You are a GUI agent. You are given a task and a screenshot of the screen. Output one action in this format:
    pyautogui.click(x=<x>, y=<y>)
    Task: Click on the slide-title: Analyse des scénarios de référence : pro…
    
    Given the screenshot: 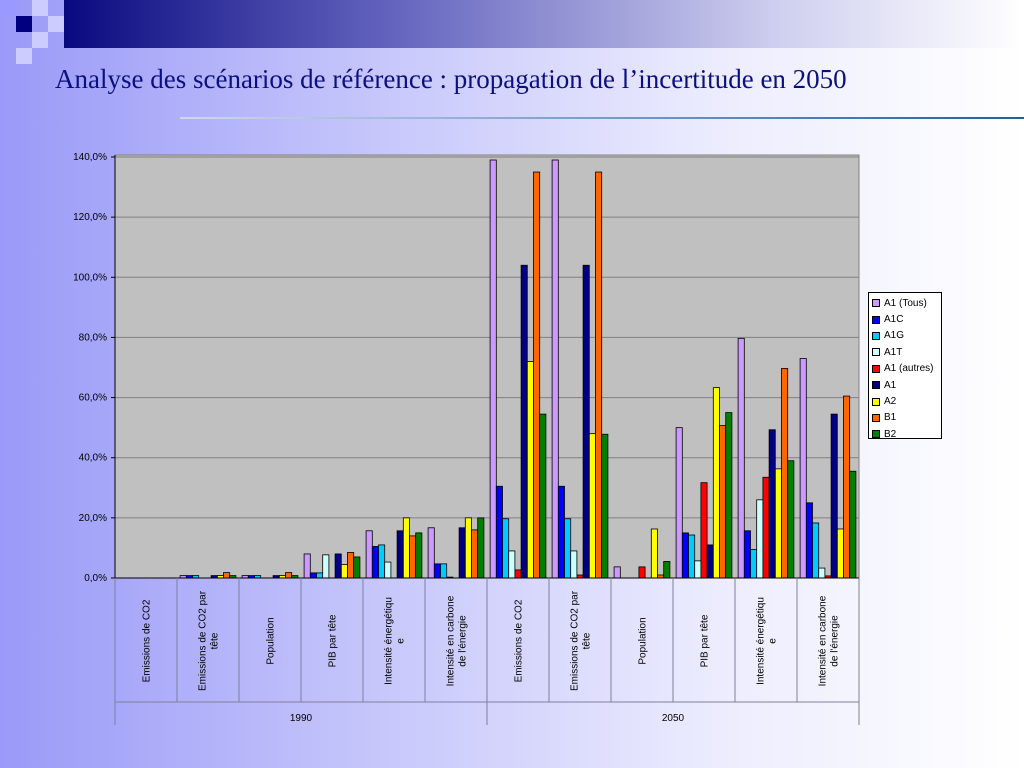 What is the action you would take?
    pyautogui.click(x=451, y=79)
    